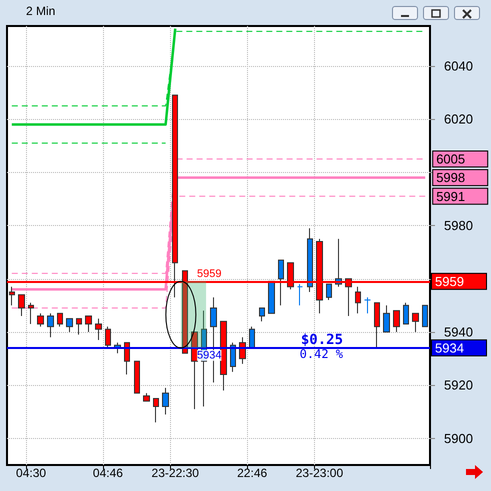 This screenshot has height=491, width=491. I want to click on y-tick-label: 5900, so click(458, 438).